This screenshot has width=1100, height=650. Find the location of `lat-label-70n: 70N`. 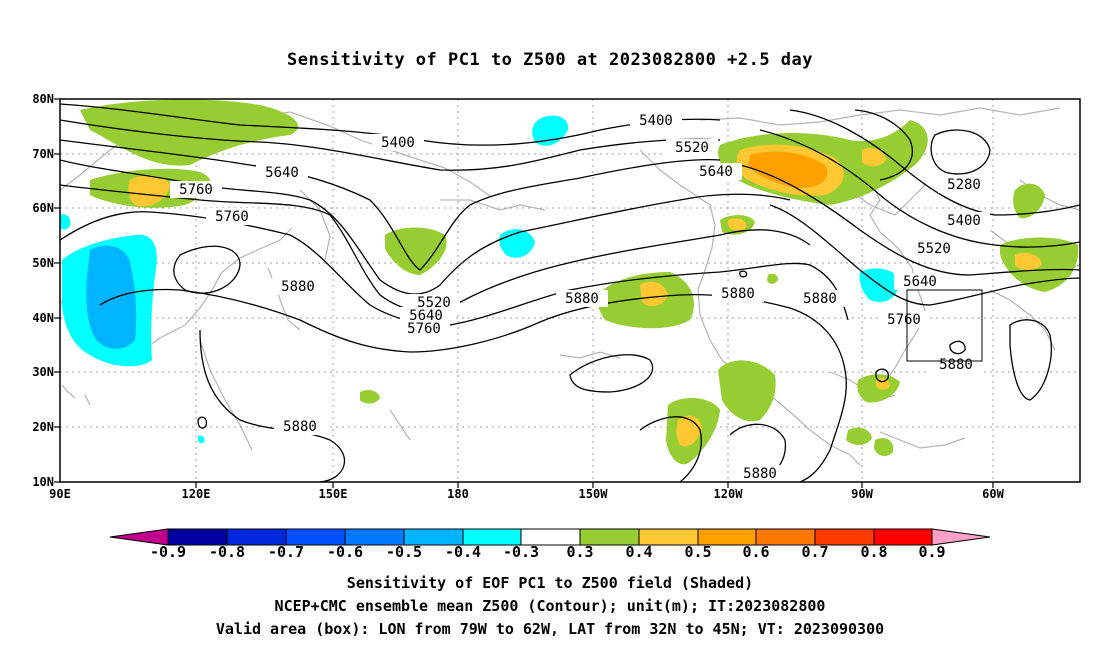

lat-label-70n: 70N is located at coordinates (43, 154).